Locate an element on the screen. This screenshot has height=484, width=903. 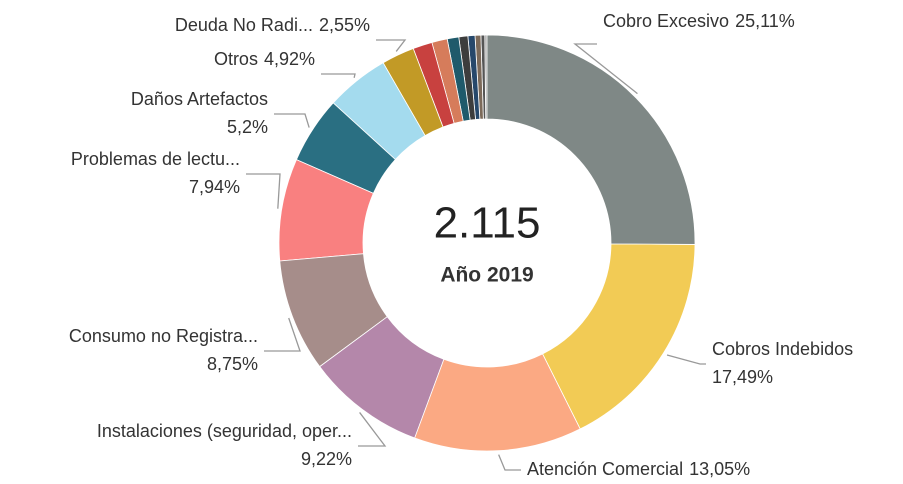
slice-label-name: Otros is located at coordinates (236, 59).